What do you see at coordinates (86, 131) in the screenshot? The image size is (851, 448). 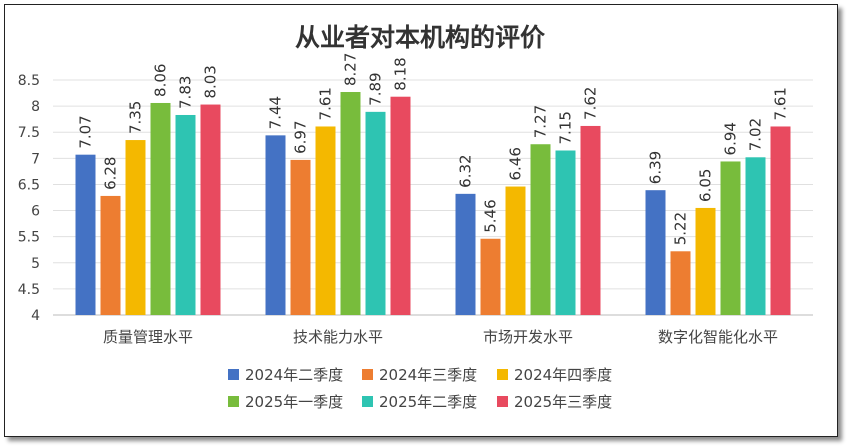 I see `data-label: 7.07` at bounding box center [86, 131].